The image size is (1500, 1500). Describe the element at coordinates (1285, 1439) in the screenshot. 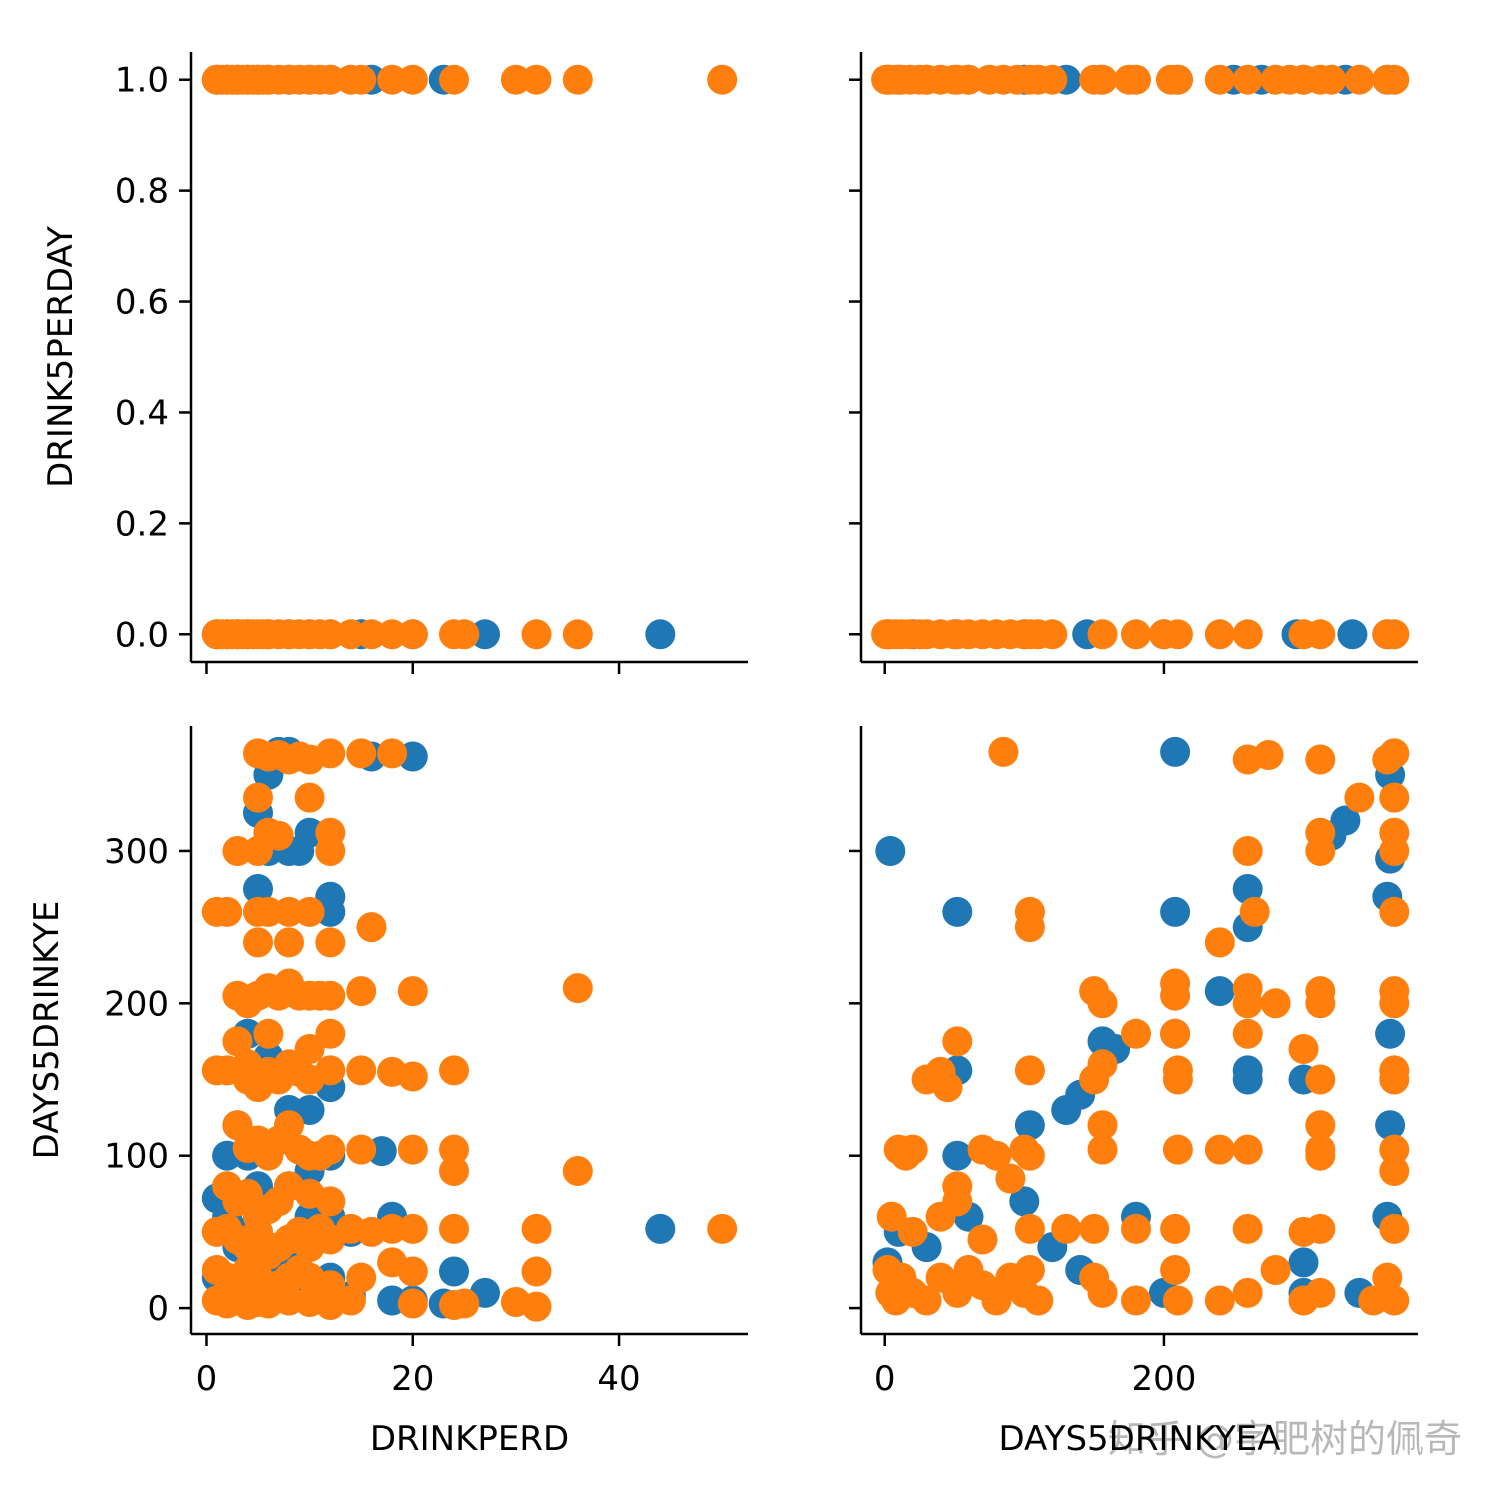

I see `watermark-text: 知乎 @字肥树的佩奇` at that location.